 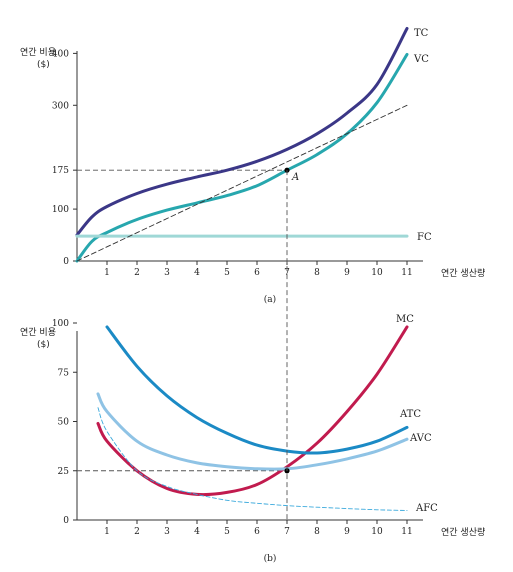 What do you see at coordinates (270, 299) in the screenshot?
I see `panel-label: (a)` at bounding box center [270, 299].